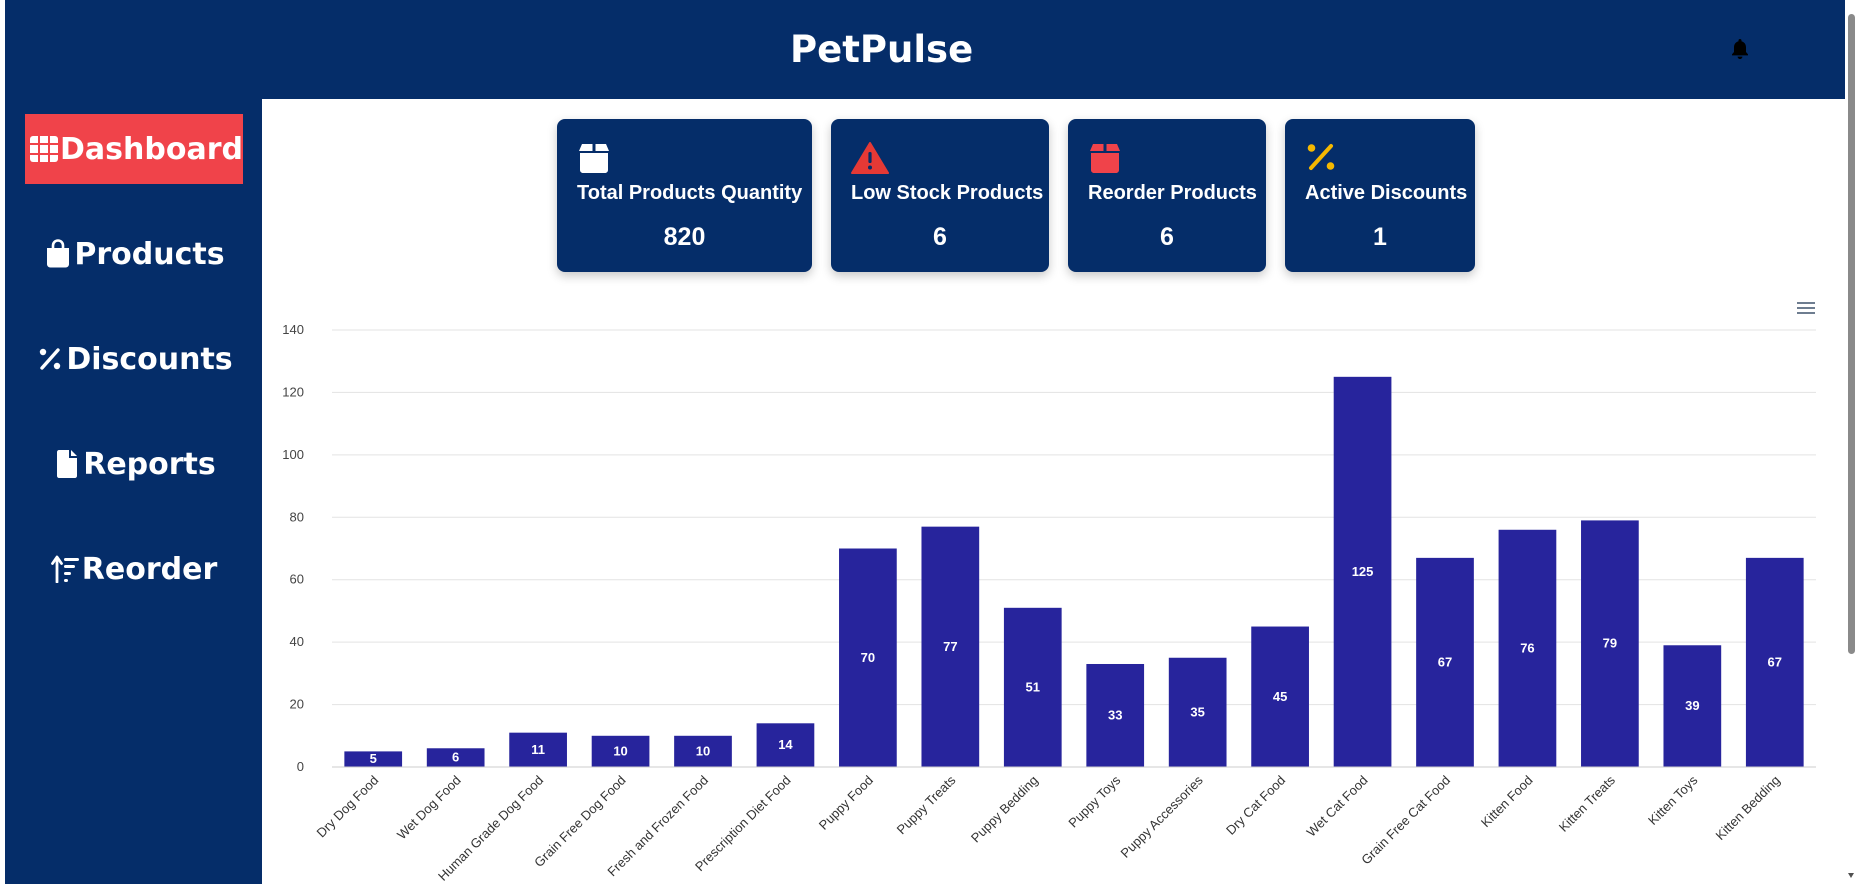  I want to click on y-tick-label: 120, so click(293, 391).